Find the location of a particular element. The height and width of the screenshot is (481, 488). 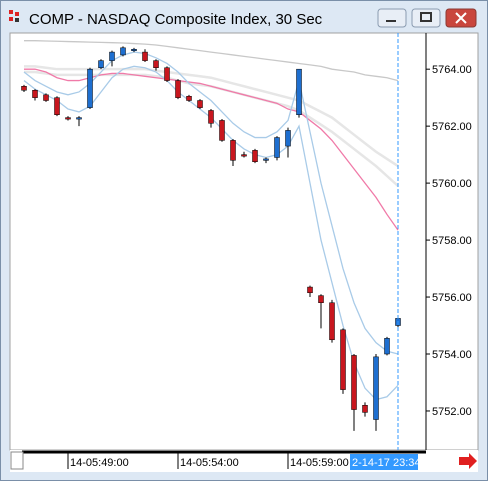

x-tick-label: 14-05:49:00 is located at coordinates (99, 463).